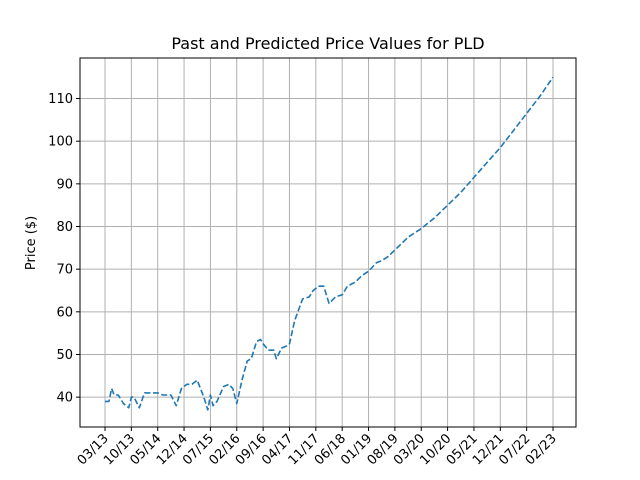 The height and width of the screenshot is (480, 640). Describe the element at coordinates (60, 99) in the screenshot. I see `y-tick-label: 110` at that location.